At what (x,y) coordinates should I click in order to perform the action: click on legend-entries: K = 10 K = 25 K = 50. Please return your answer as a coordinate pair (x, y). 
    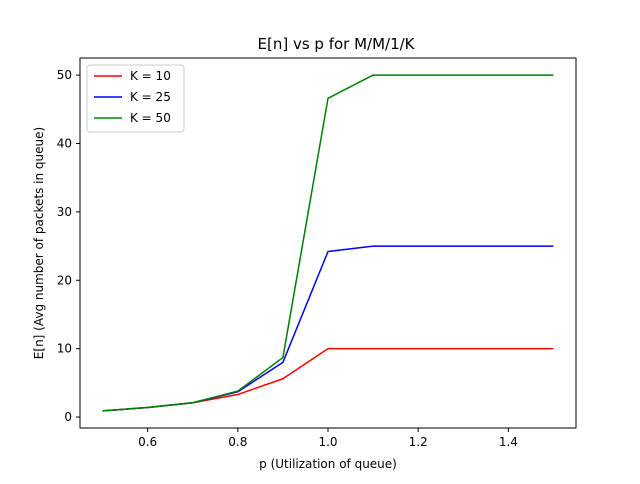
    Looking at the image, I should click on (132, 97).